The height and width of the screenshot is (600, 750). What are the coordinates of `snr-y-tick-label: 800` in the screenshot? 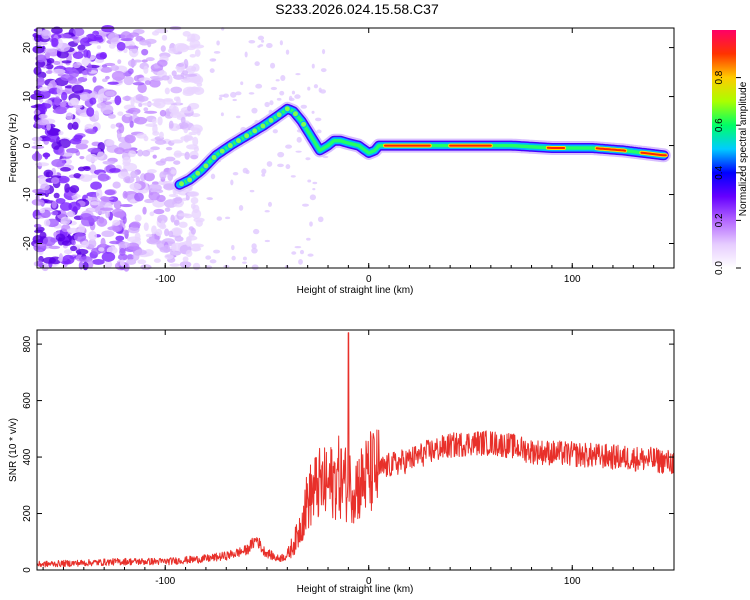 It's located at (27, 343).